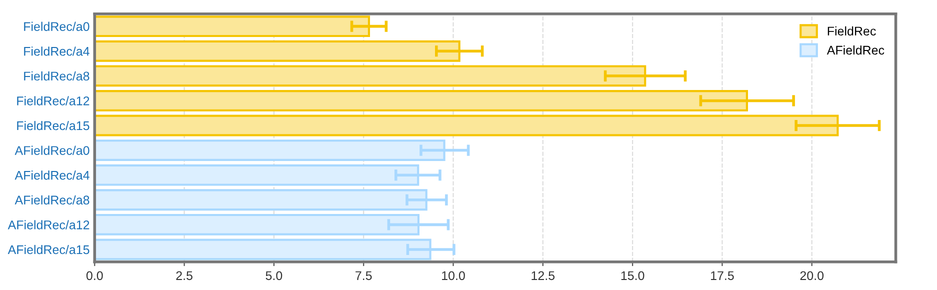 The image size is (937, 290). I want to click on x-tick-label: 10.0, so click(453, 275).